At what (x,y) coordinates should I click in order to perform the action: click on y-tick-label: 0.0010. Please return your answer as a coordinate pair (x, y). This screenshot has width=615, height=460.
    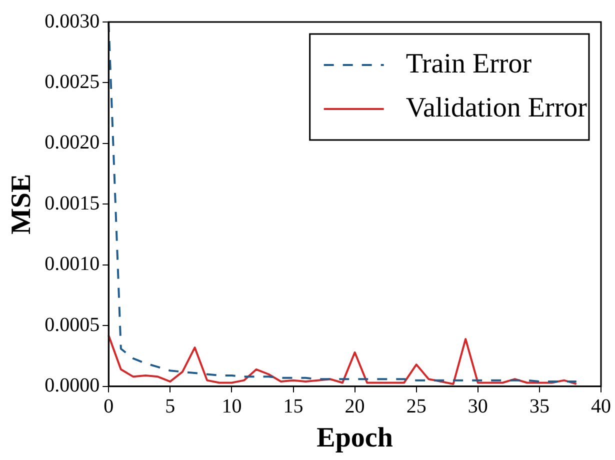
    Looking at the image, I should click on (72, 264).